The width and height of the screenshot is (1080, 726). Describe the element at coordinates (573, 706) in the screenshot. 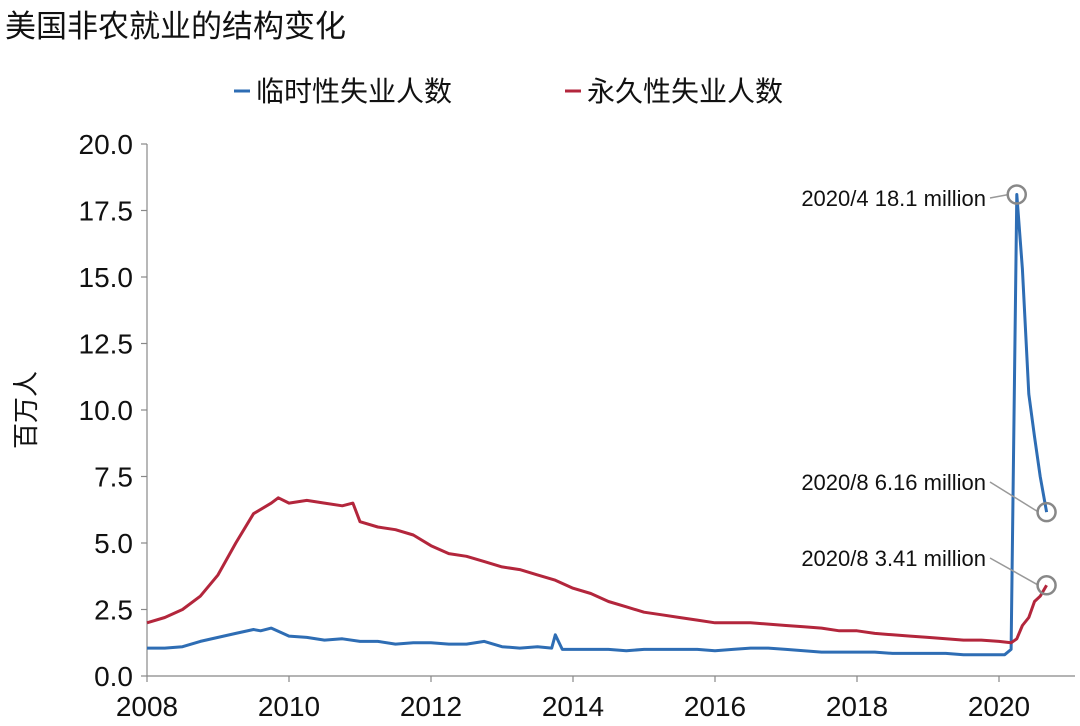

I see `x-tick-label: 2014` at that location.